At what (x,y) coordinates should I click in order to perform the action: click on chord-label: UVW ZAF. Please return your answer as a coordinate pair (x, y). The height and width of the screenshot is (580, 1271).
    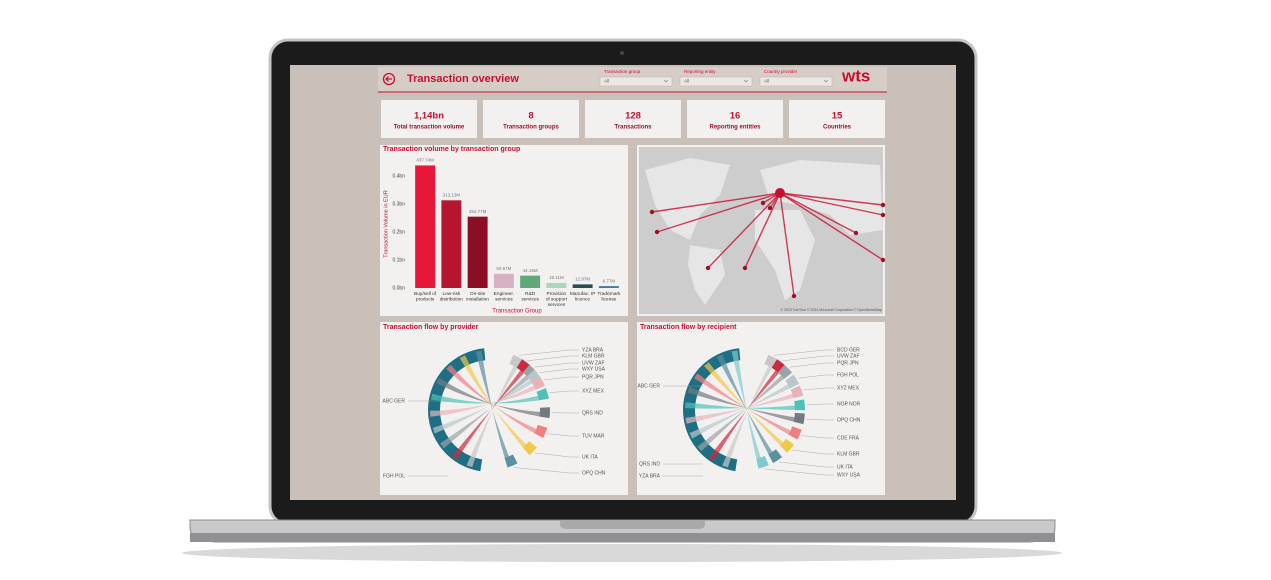
    Looking at the image, I should click on (848, 356).